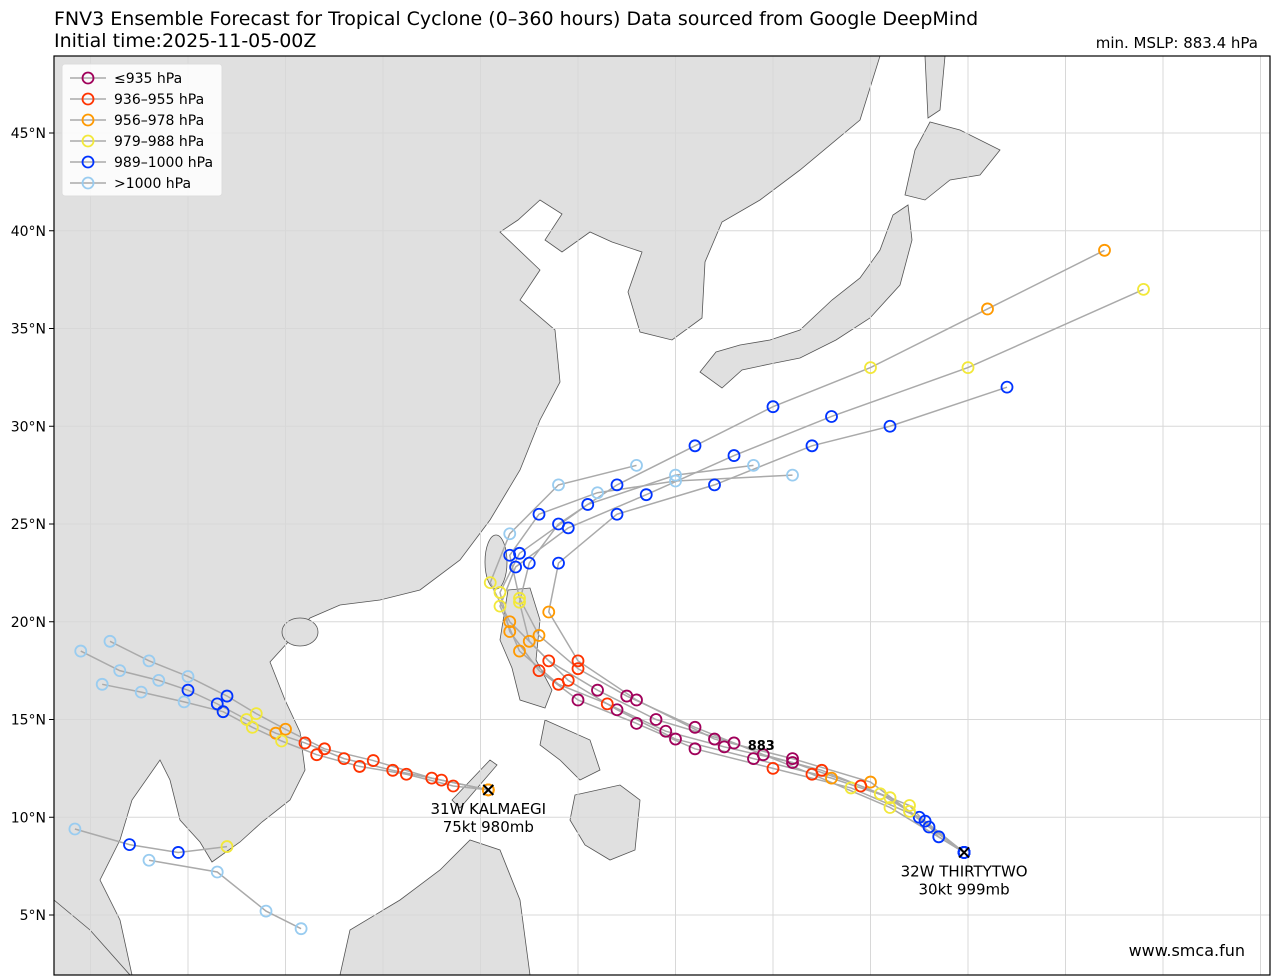  Describe the element at coordinates (159, 142) in the screenshot. I see `legend-label: 979–988 hPa` at that location.